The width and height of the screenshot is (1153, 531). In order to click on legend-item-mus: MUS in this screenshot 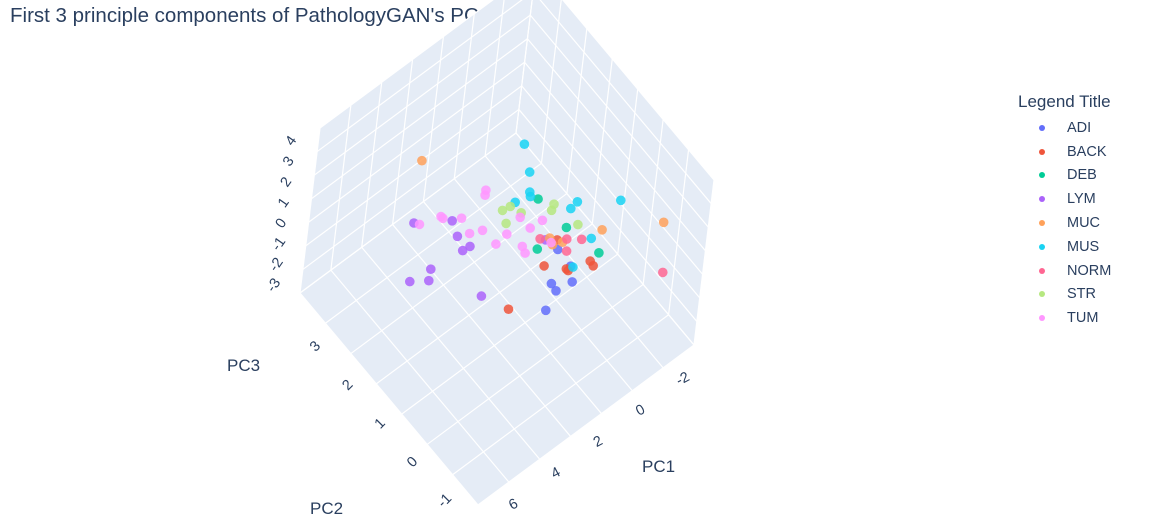, I will do `click(1064, 247)`.